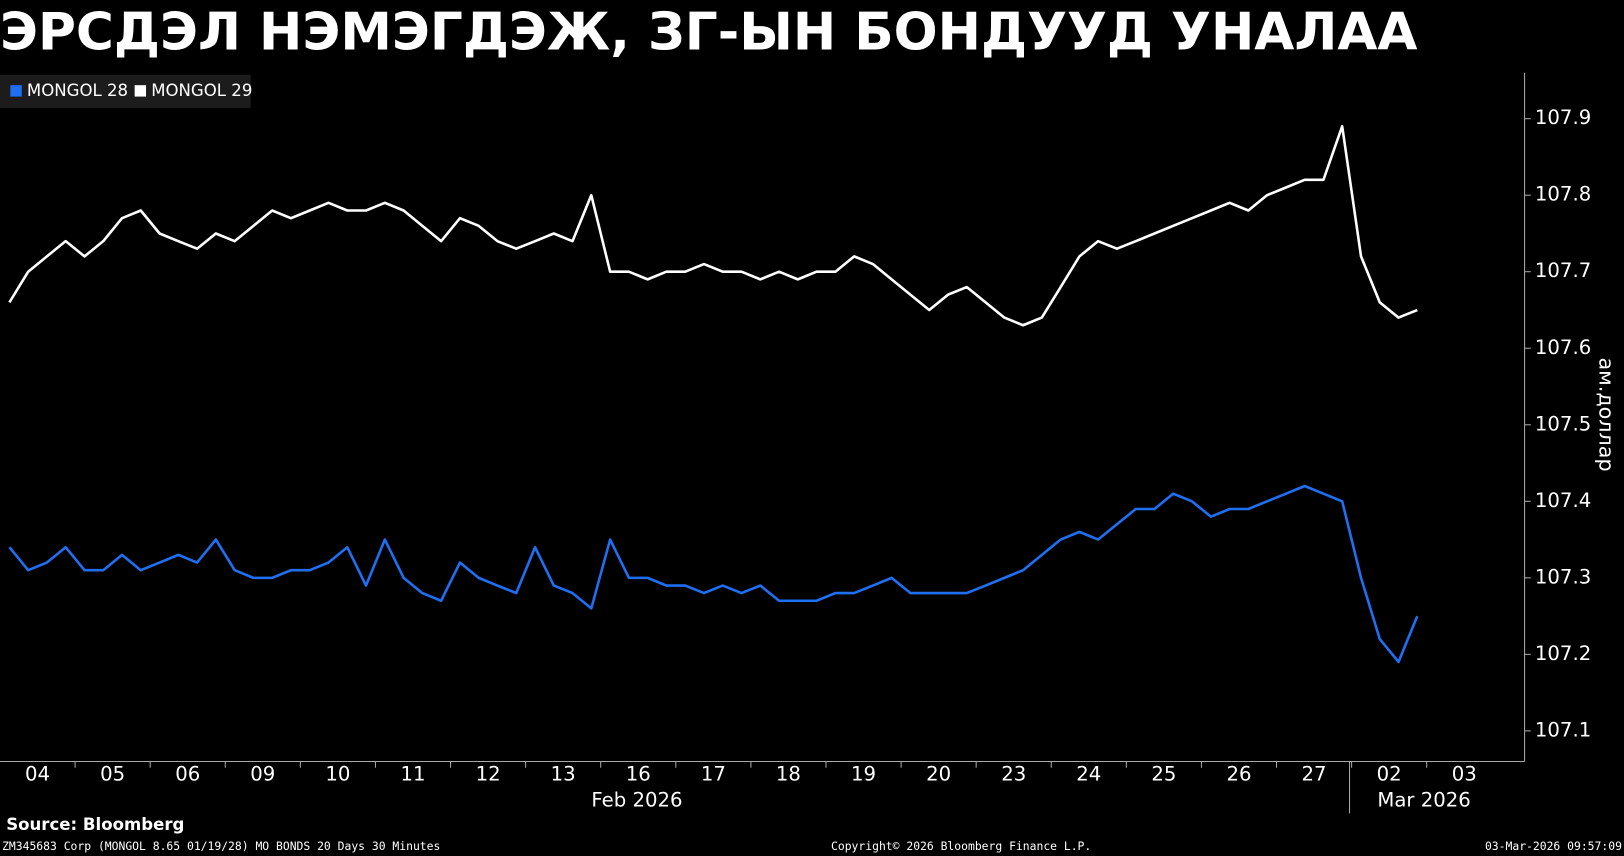 The width and height of the screenshot is (1624, 856). I want to click on x-tick-label: 11, so click(412, 773).